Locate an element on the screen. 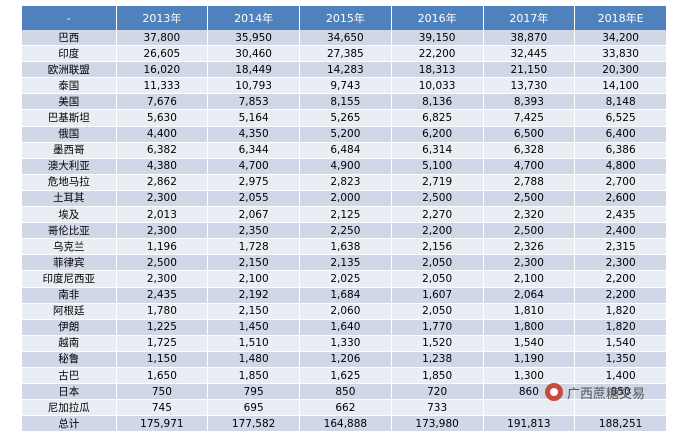 The height and width of the screenshot is (432, 693). table-row: 欧洲联盟 16,020 18,449 14,283 18,313 21,150 20,300 is located at coordinates (344, 70).